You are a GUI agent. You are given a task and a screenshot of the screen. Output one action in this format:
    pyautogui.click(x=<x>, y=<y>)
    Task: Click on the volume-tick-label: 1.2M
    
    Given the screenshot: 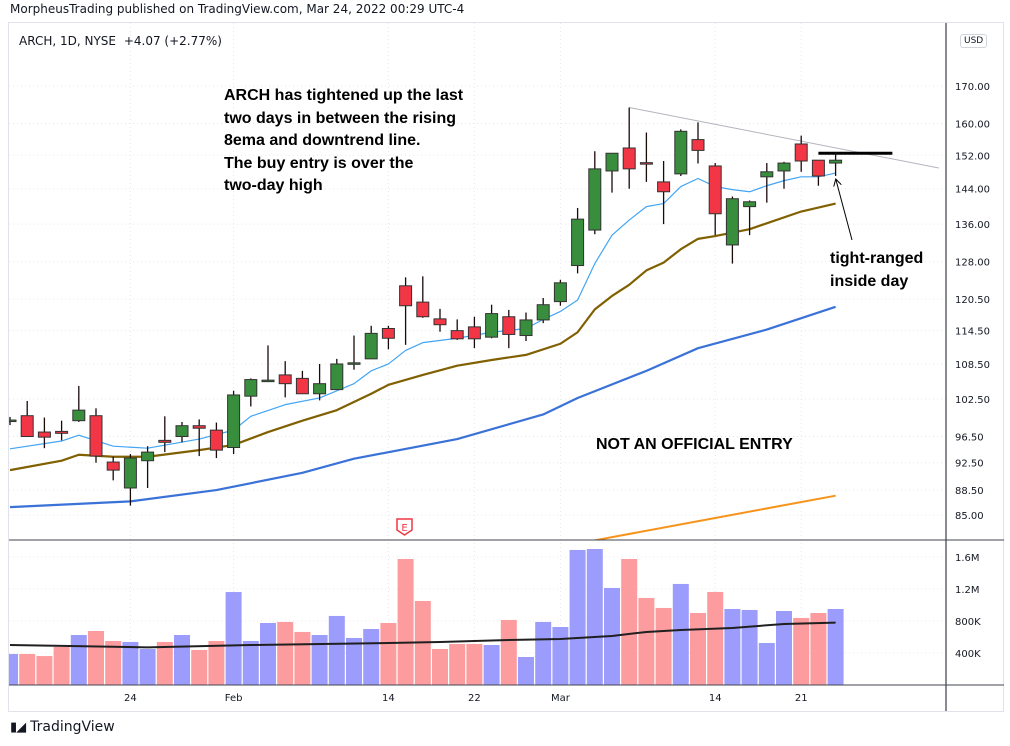 What is the action you would take?
    pyautogui.click(x=967, y=590)
    